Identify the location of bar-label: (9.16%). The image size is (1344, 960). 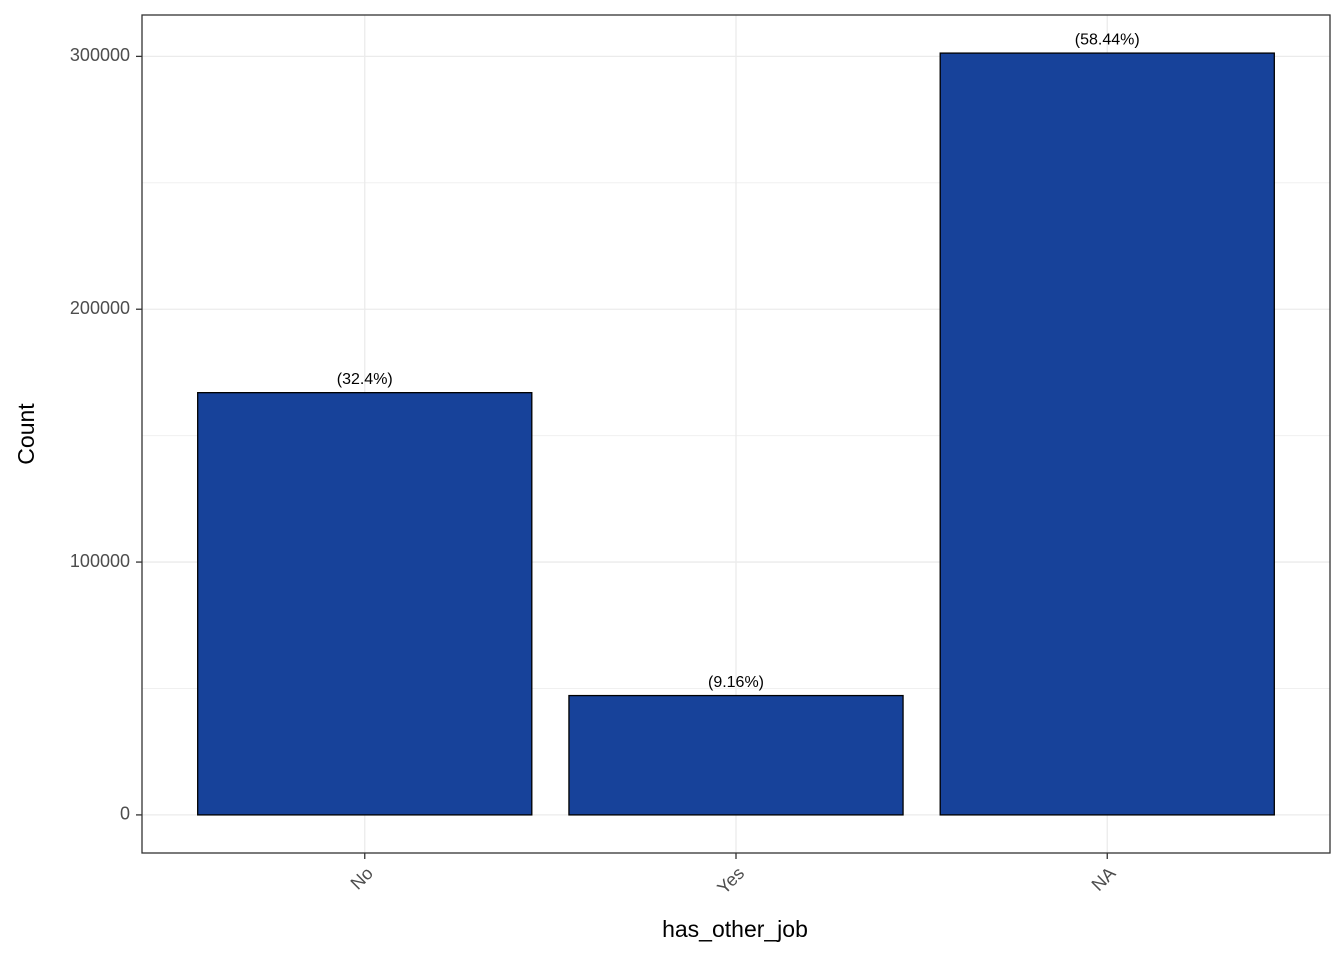
(736, 682).